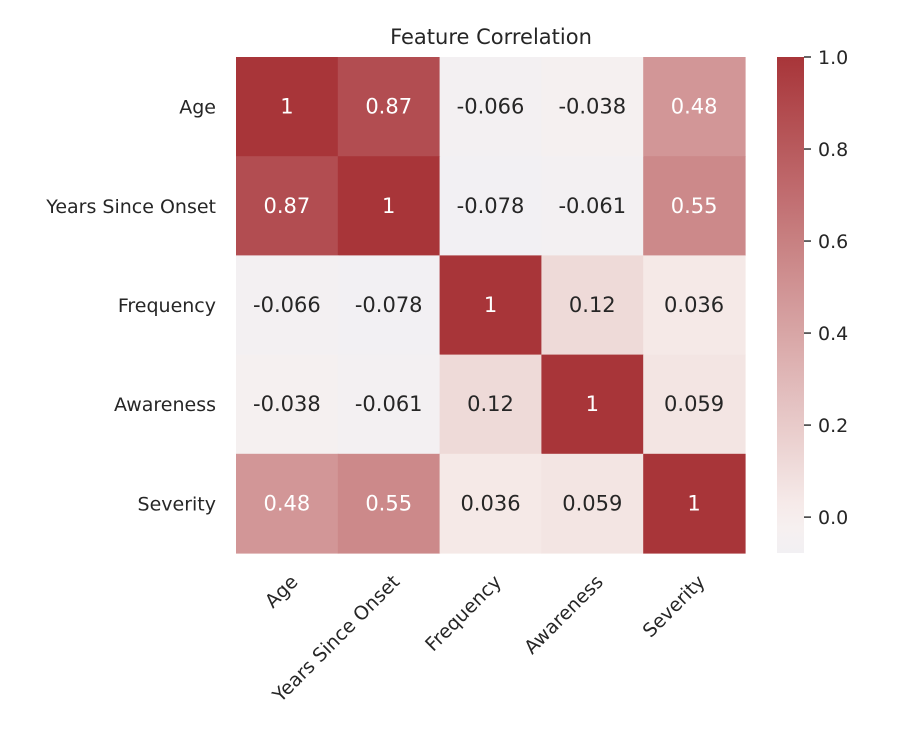  What do you see at coordinates (167, 306) in the screenshot?
I see `y-tick-label: Frequency` at bounding box center [167, 306].